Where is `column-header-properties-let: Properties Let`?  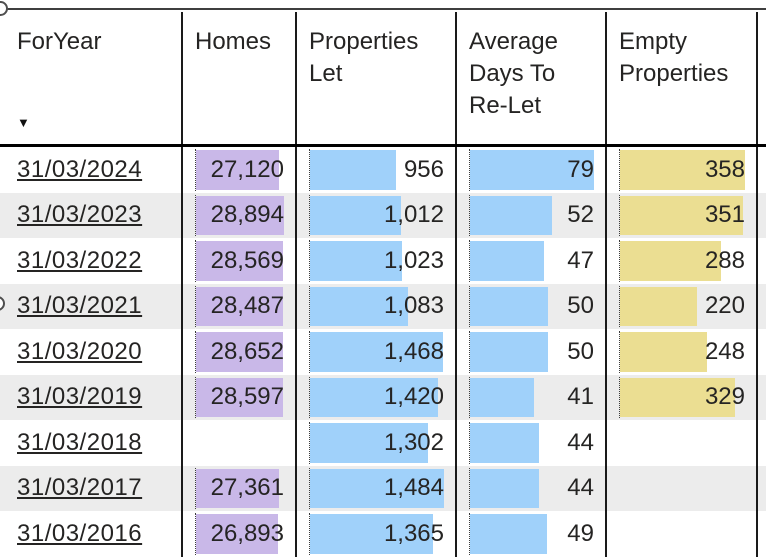 column-header-properties-let: Properties Let is located at coordinates (377, 78).